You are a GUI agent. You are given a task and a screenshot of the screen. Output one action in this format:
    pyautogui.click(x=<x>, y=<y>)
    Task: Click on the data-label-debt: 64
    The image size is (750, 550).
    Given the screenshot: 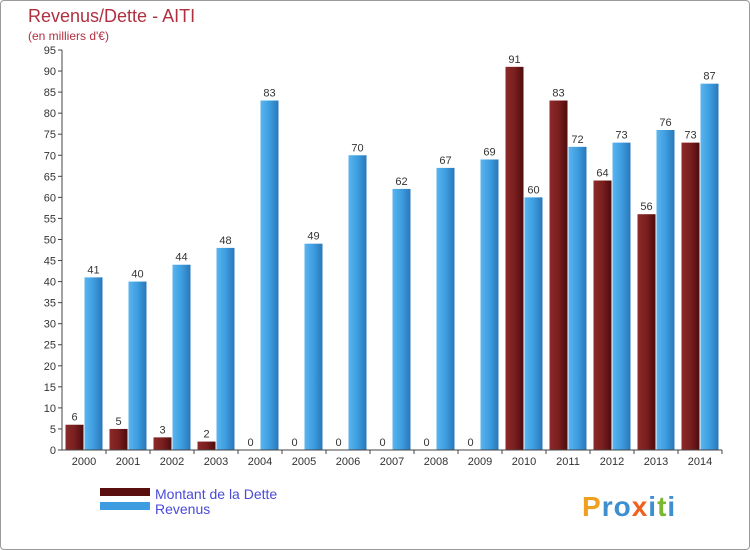 What is the action you would take?
    pyautogui.click(x=602, y=174)
    